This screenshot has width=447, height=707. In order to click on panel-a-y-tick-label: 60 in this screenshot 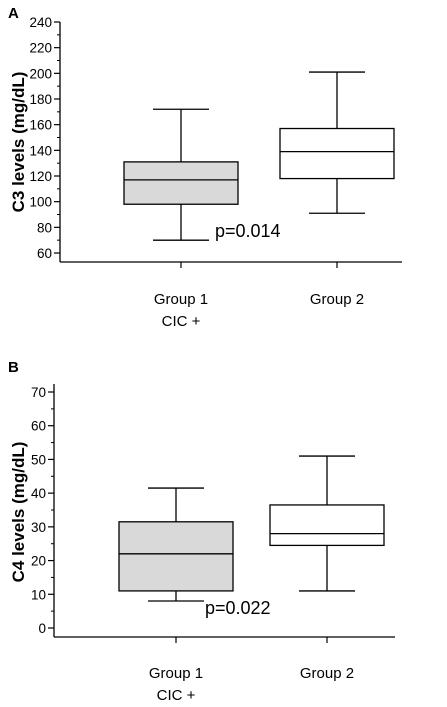, I will do `click(44, 253)`.